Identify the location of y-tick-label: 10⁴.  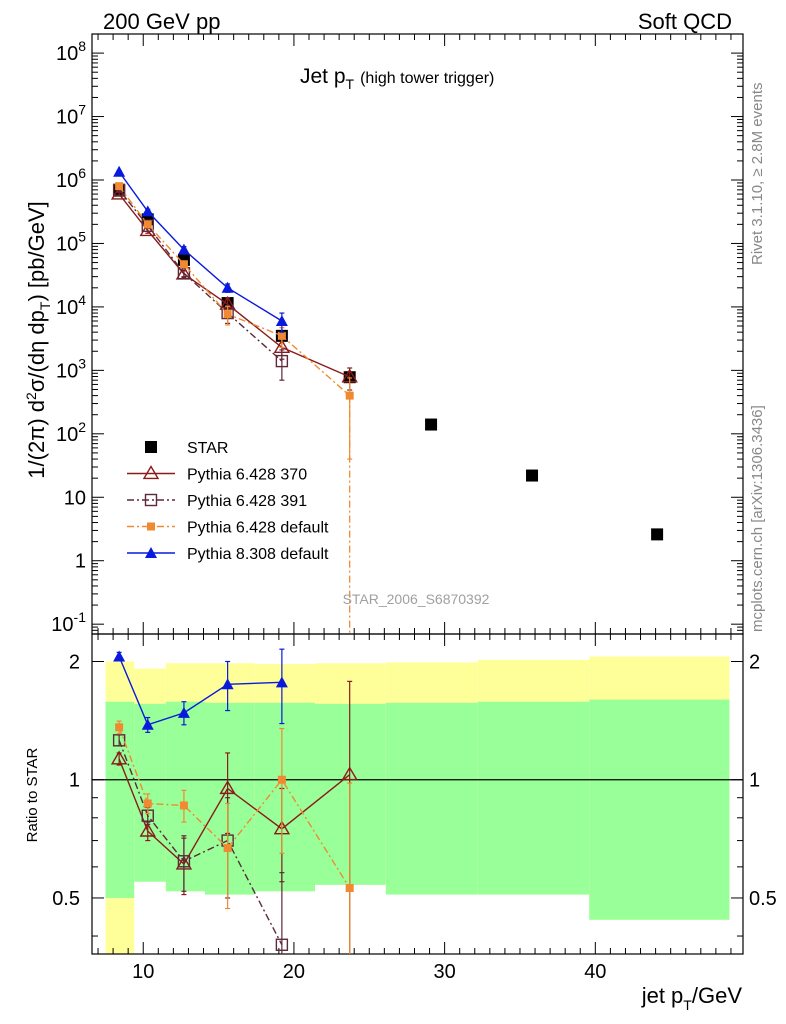
(71, 305).